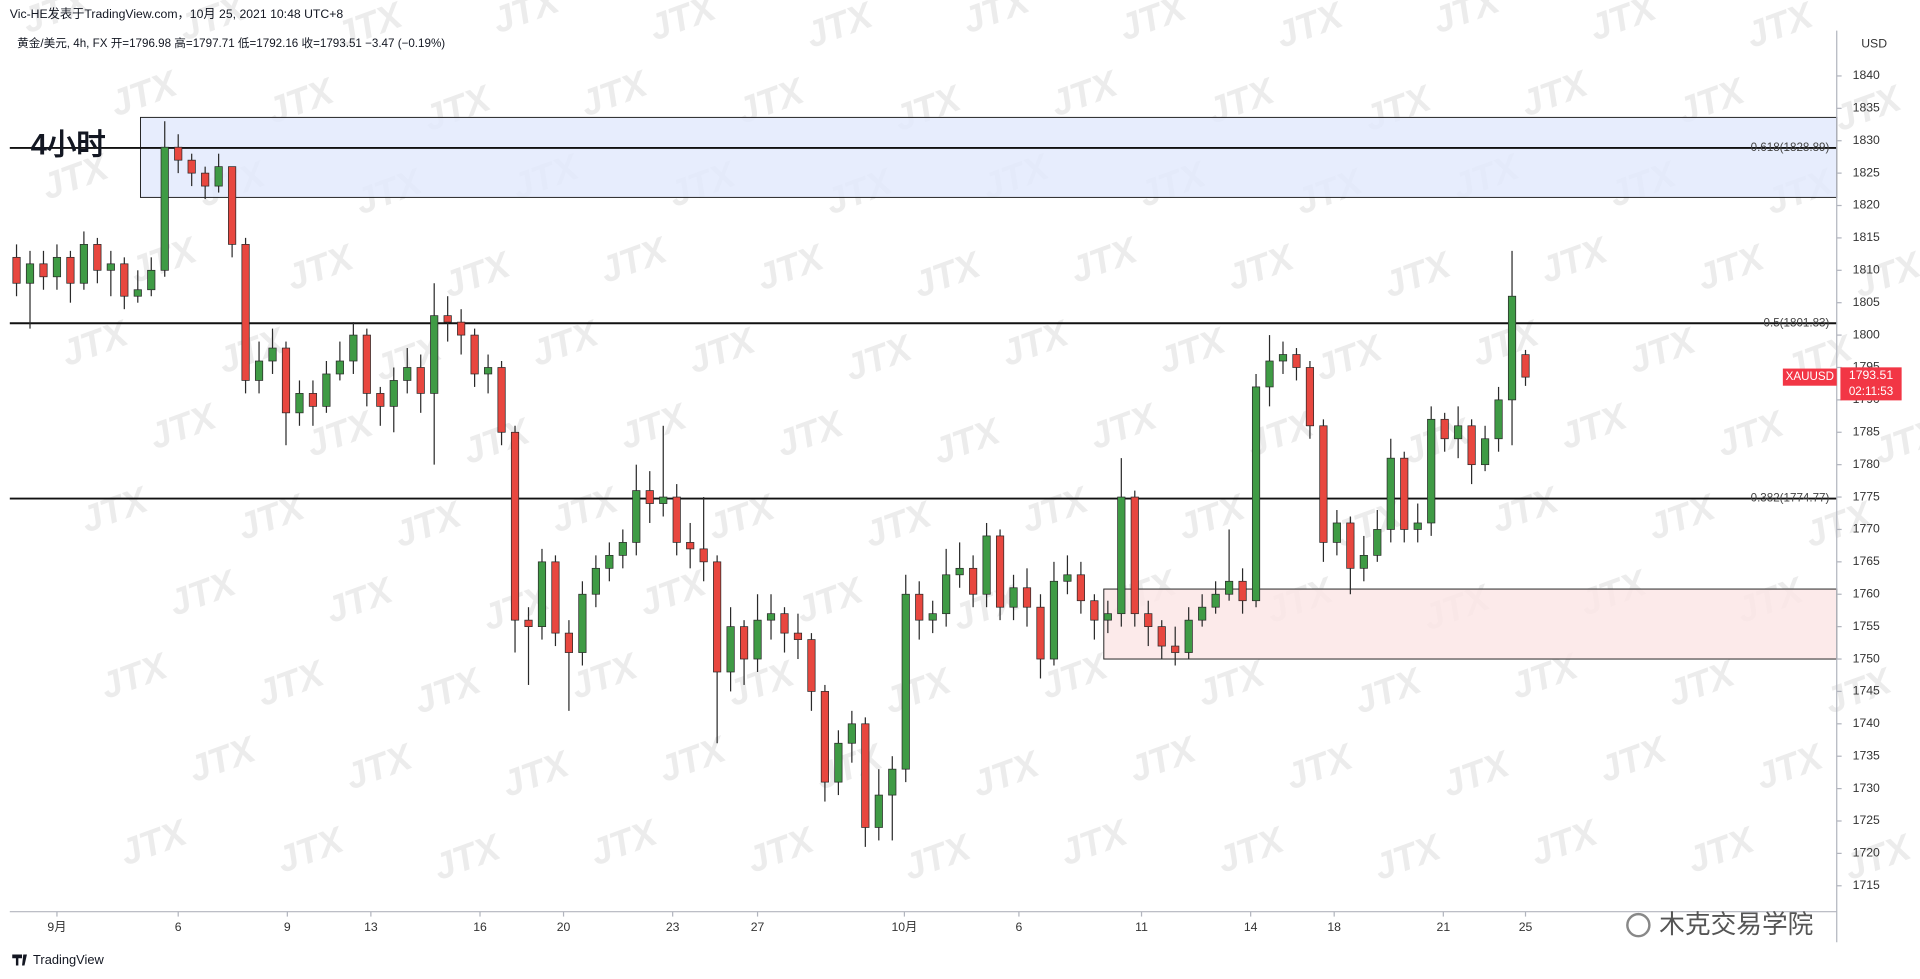 The image size is (1920, 979). What do you see at coordinates (1866, 140) in the screenshot?
I see `y-tick-label: 1830` at bounding box center [1866, 140].